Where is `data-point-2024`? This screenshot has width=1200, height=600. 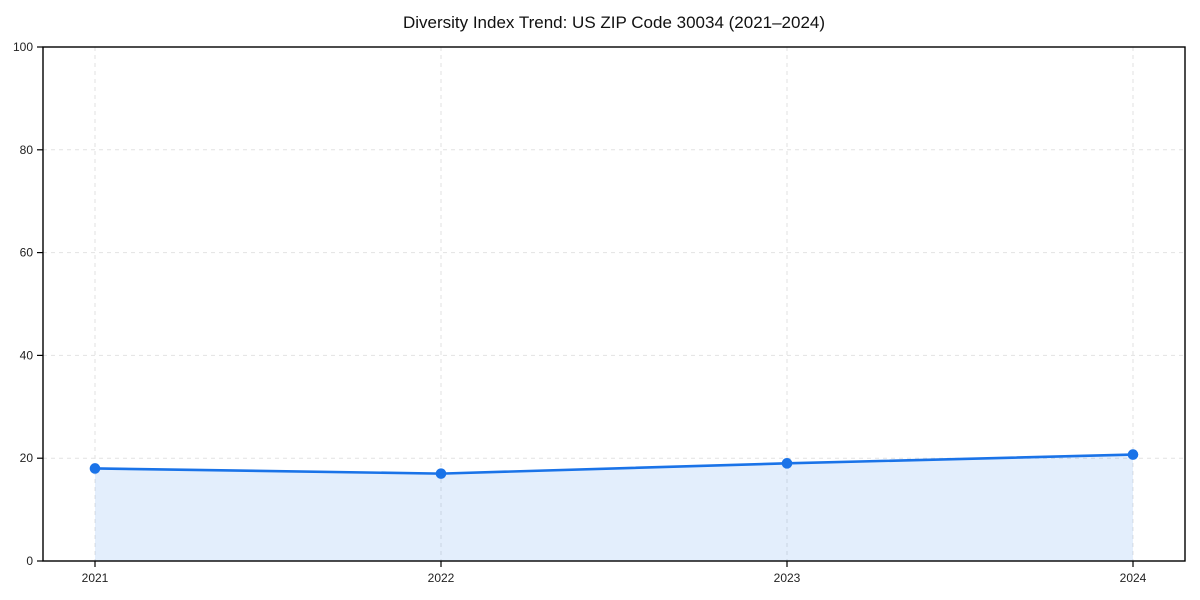
data-point-2024 is located at coordinates (1133, 454).